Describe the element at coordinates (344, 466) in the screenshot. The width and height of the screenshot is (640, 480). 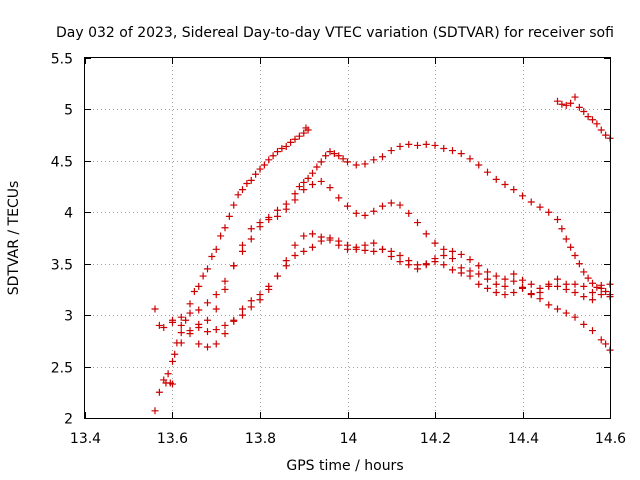
I see `x-axis-label: GPS time / hours` at that location.